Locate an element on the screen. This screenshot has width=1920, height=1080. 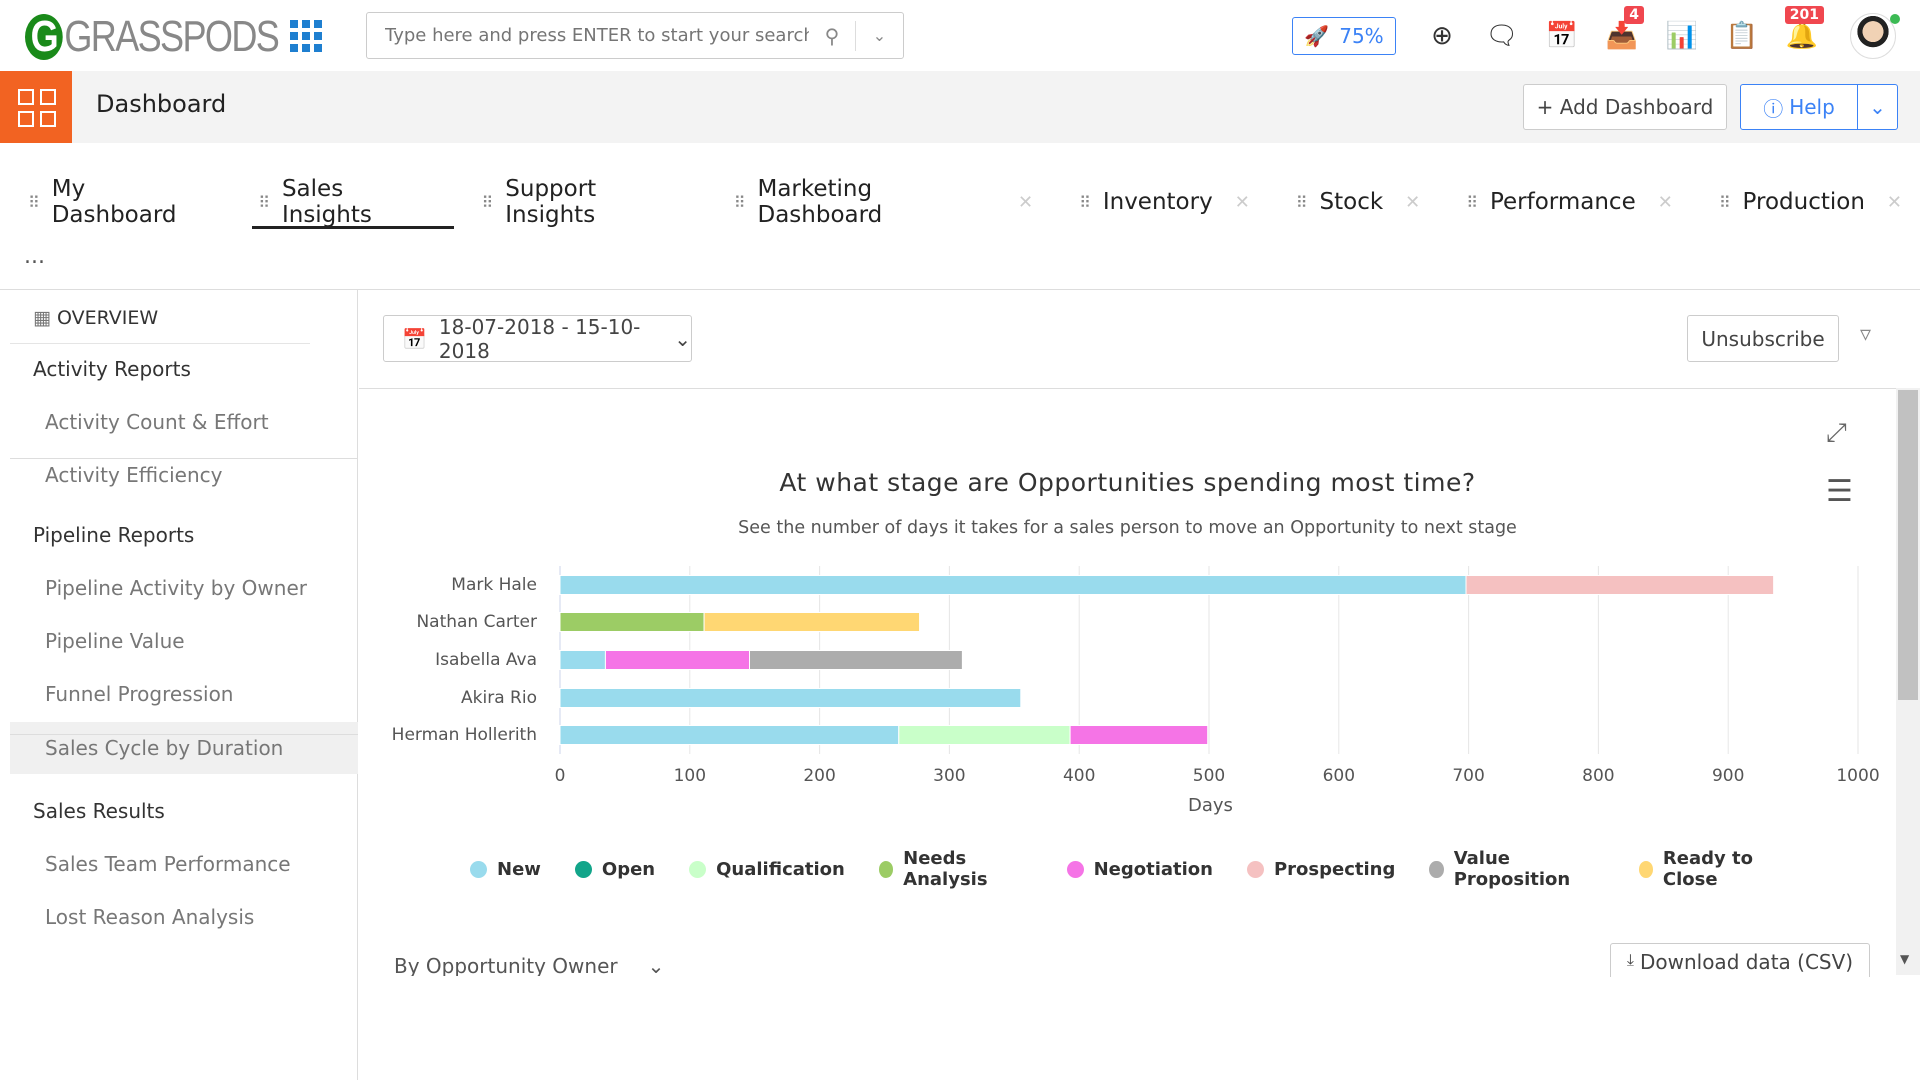
sidebar-item-label: Lost Reason Analysis is located at coordinates (150, 917).